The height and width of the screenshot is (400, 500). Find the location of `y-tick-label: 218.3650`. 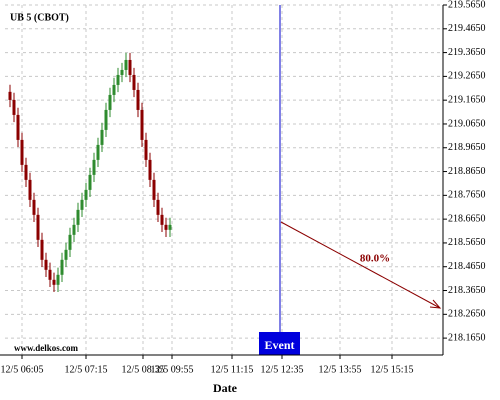

y-tick-label: 218.3650 is located at coordinates (467, 290).